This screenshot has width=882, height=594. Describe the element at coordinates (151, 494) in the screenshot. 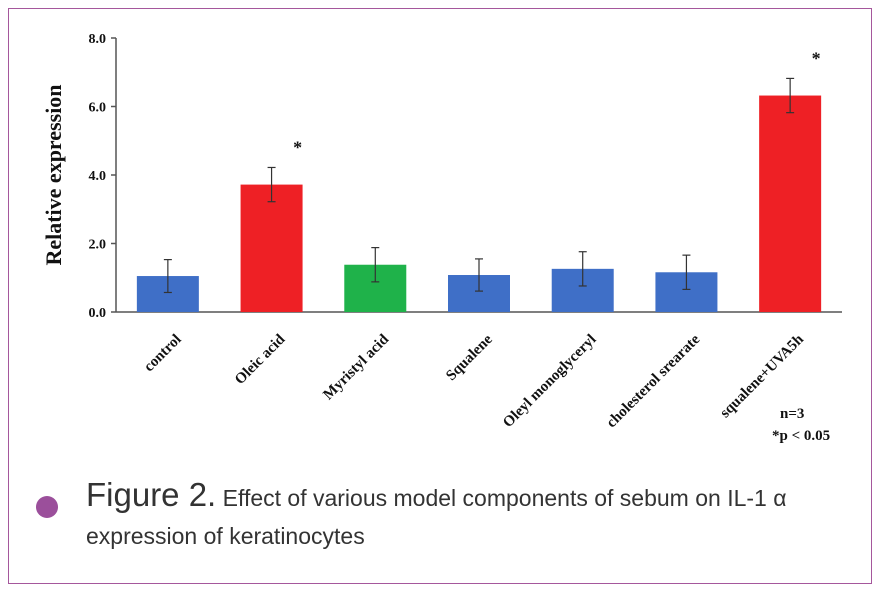

I see `figure-label: Figure 2.` at that location.